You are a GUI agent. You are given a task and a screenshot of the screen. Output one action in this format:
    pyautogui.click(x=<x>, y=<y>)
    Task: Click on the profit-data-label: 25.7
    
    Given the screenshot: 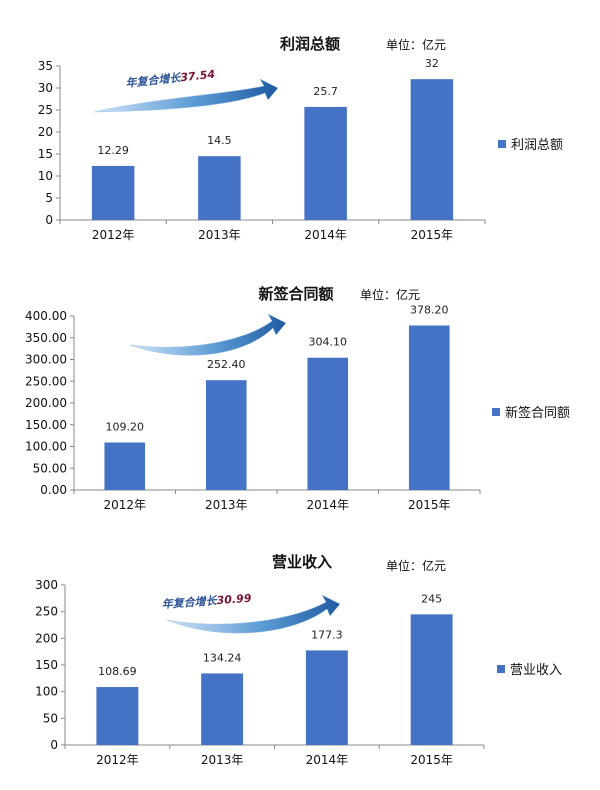 What is the action you would take?
    pyautogui.click(x=325, y=91)
    